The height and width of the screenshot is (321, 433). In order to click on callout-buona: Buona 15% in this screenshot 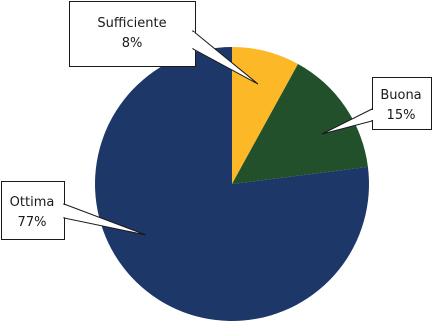, I will do `click(376, 106)`.